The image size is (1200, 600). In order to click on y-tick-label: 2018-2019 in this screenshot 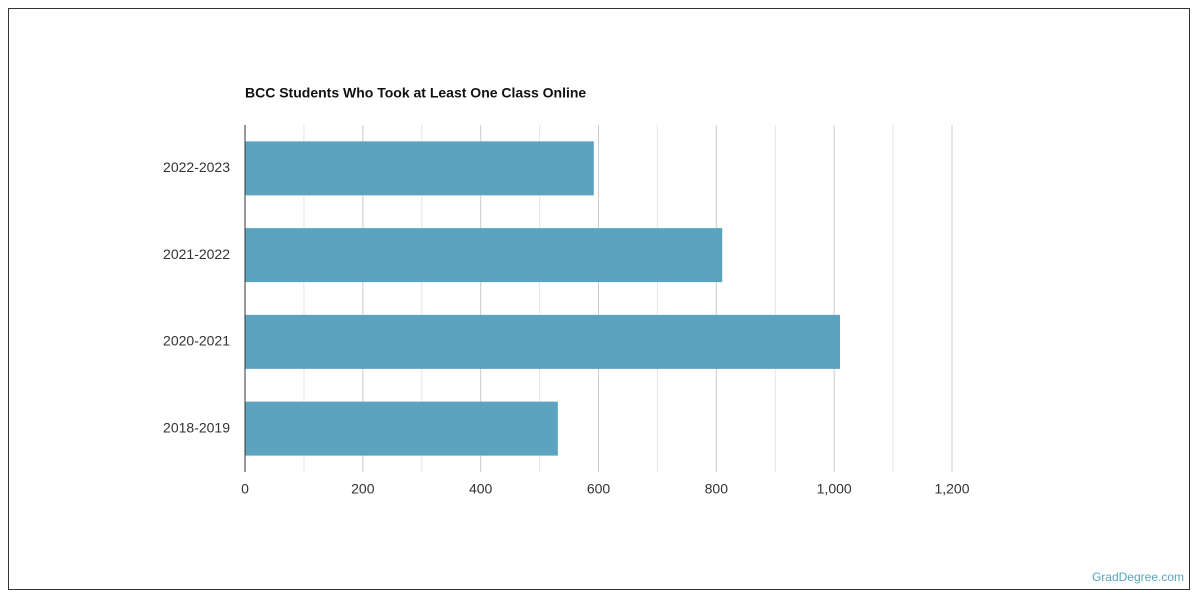, I will do `click(196, 427)`.